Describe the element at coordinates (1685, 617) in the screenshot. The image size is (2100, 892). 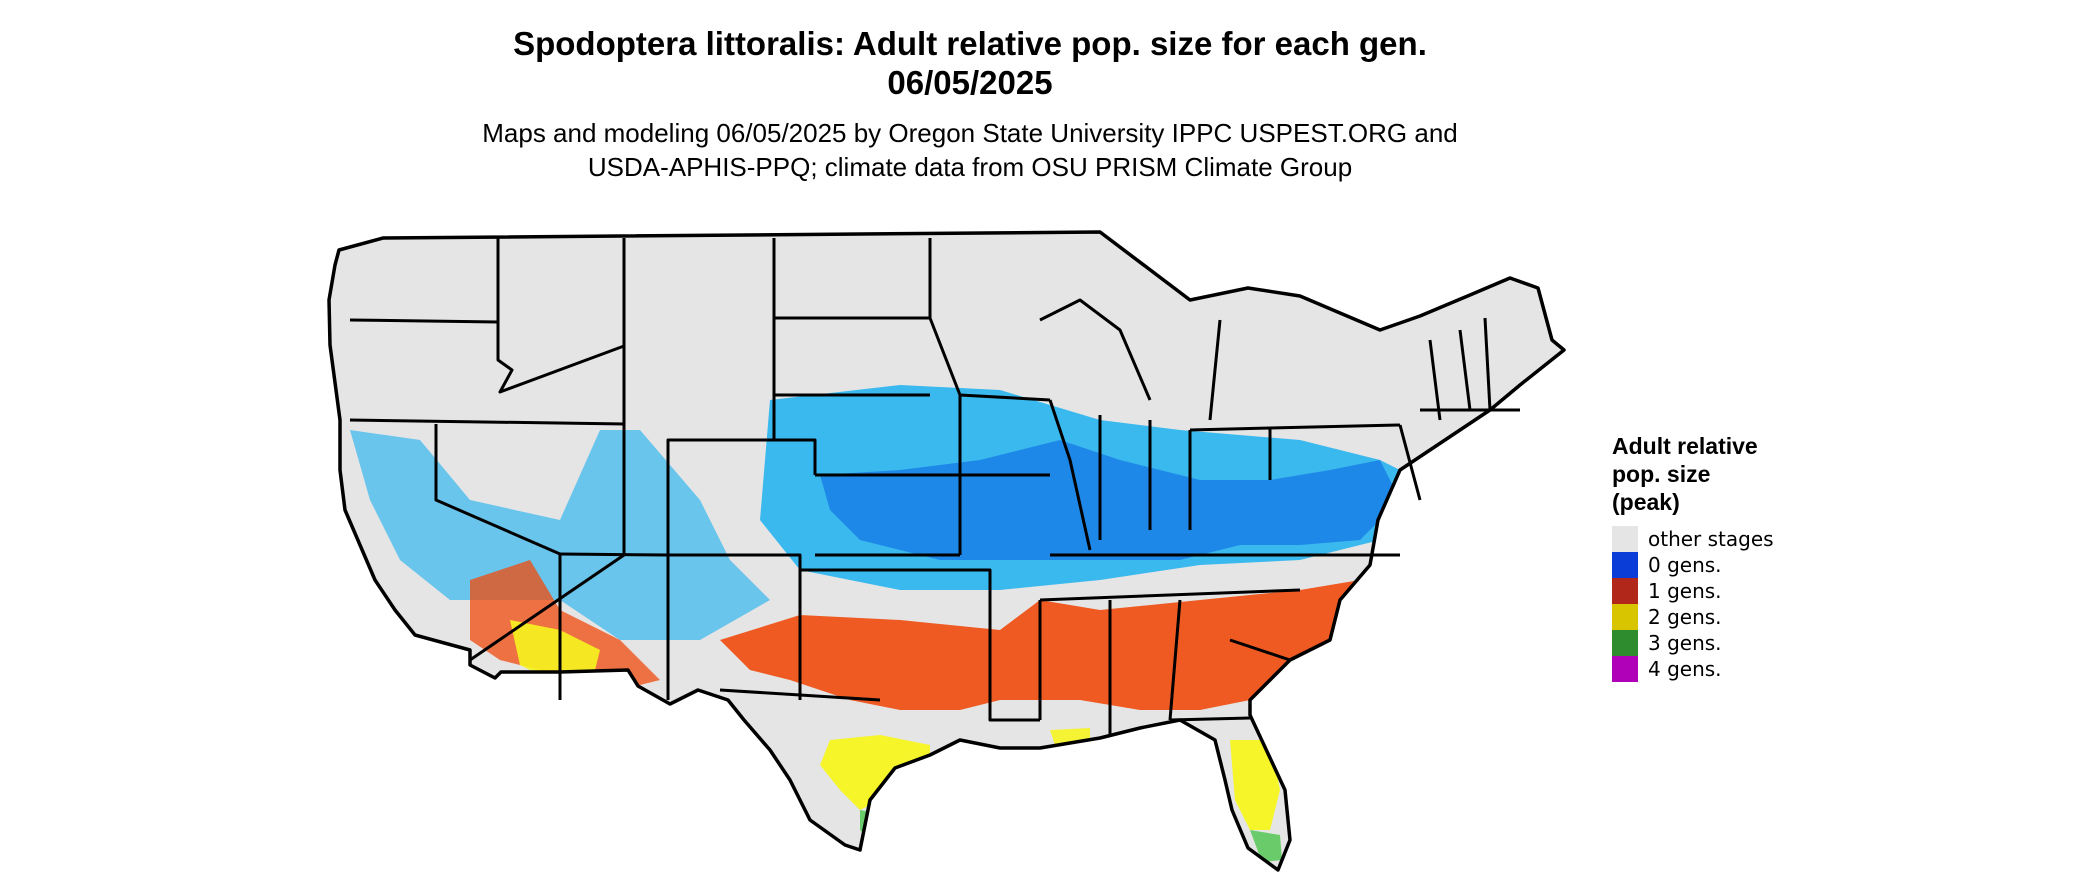
I see `legend-label-2-gens: 2 gens.` at that location.